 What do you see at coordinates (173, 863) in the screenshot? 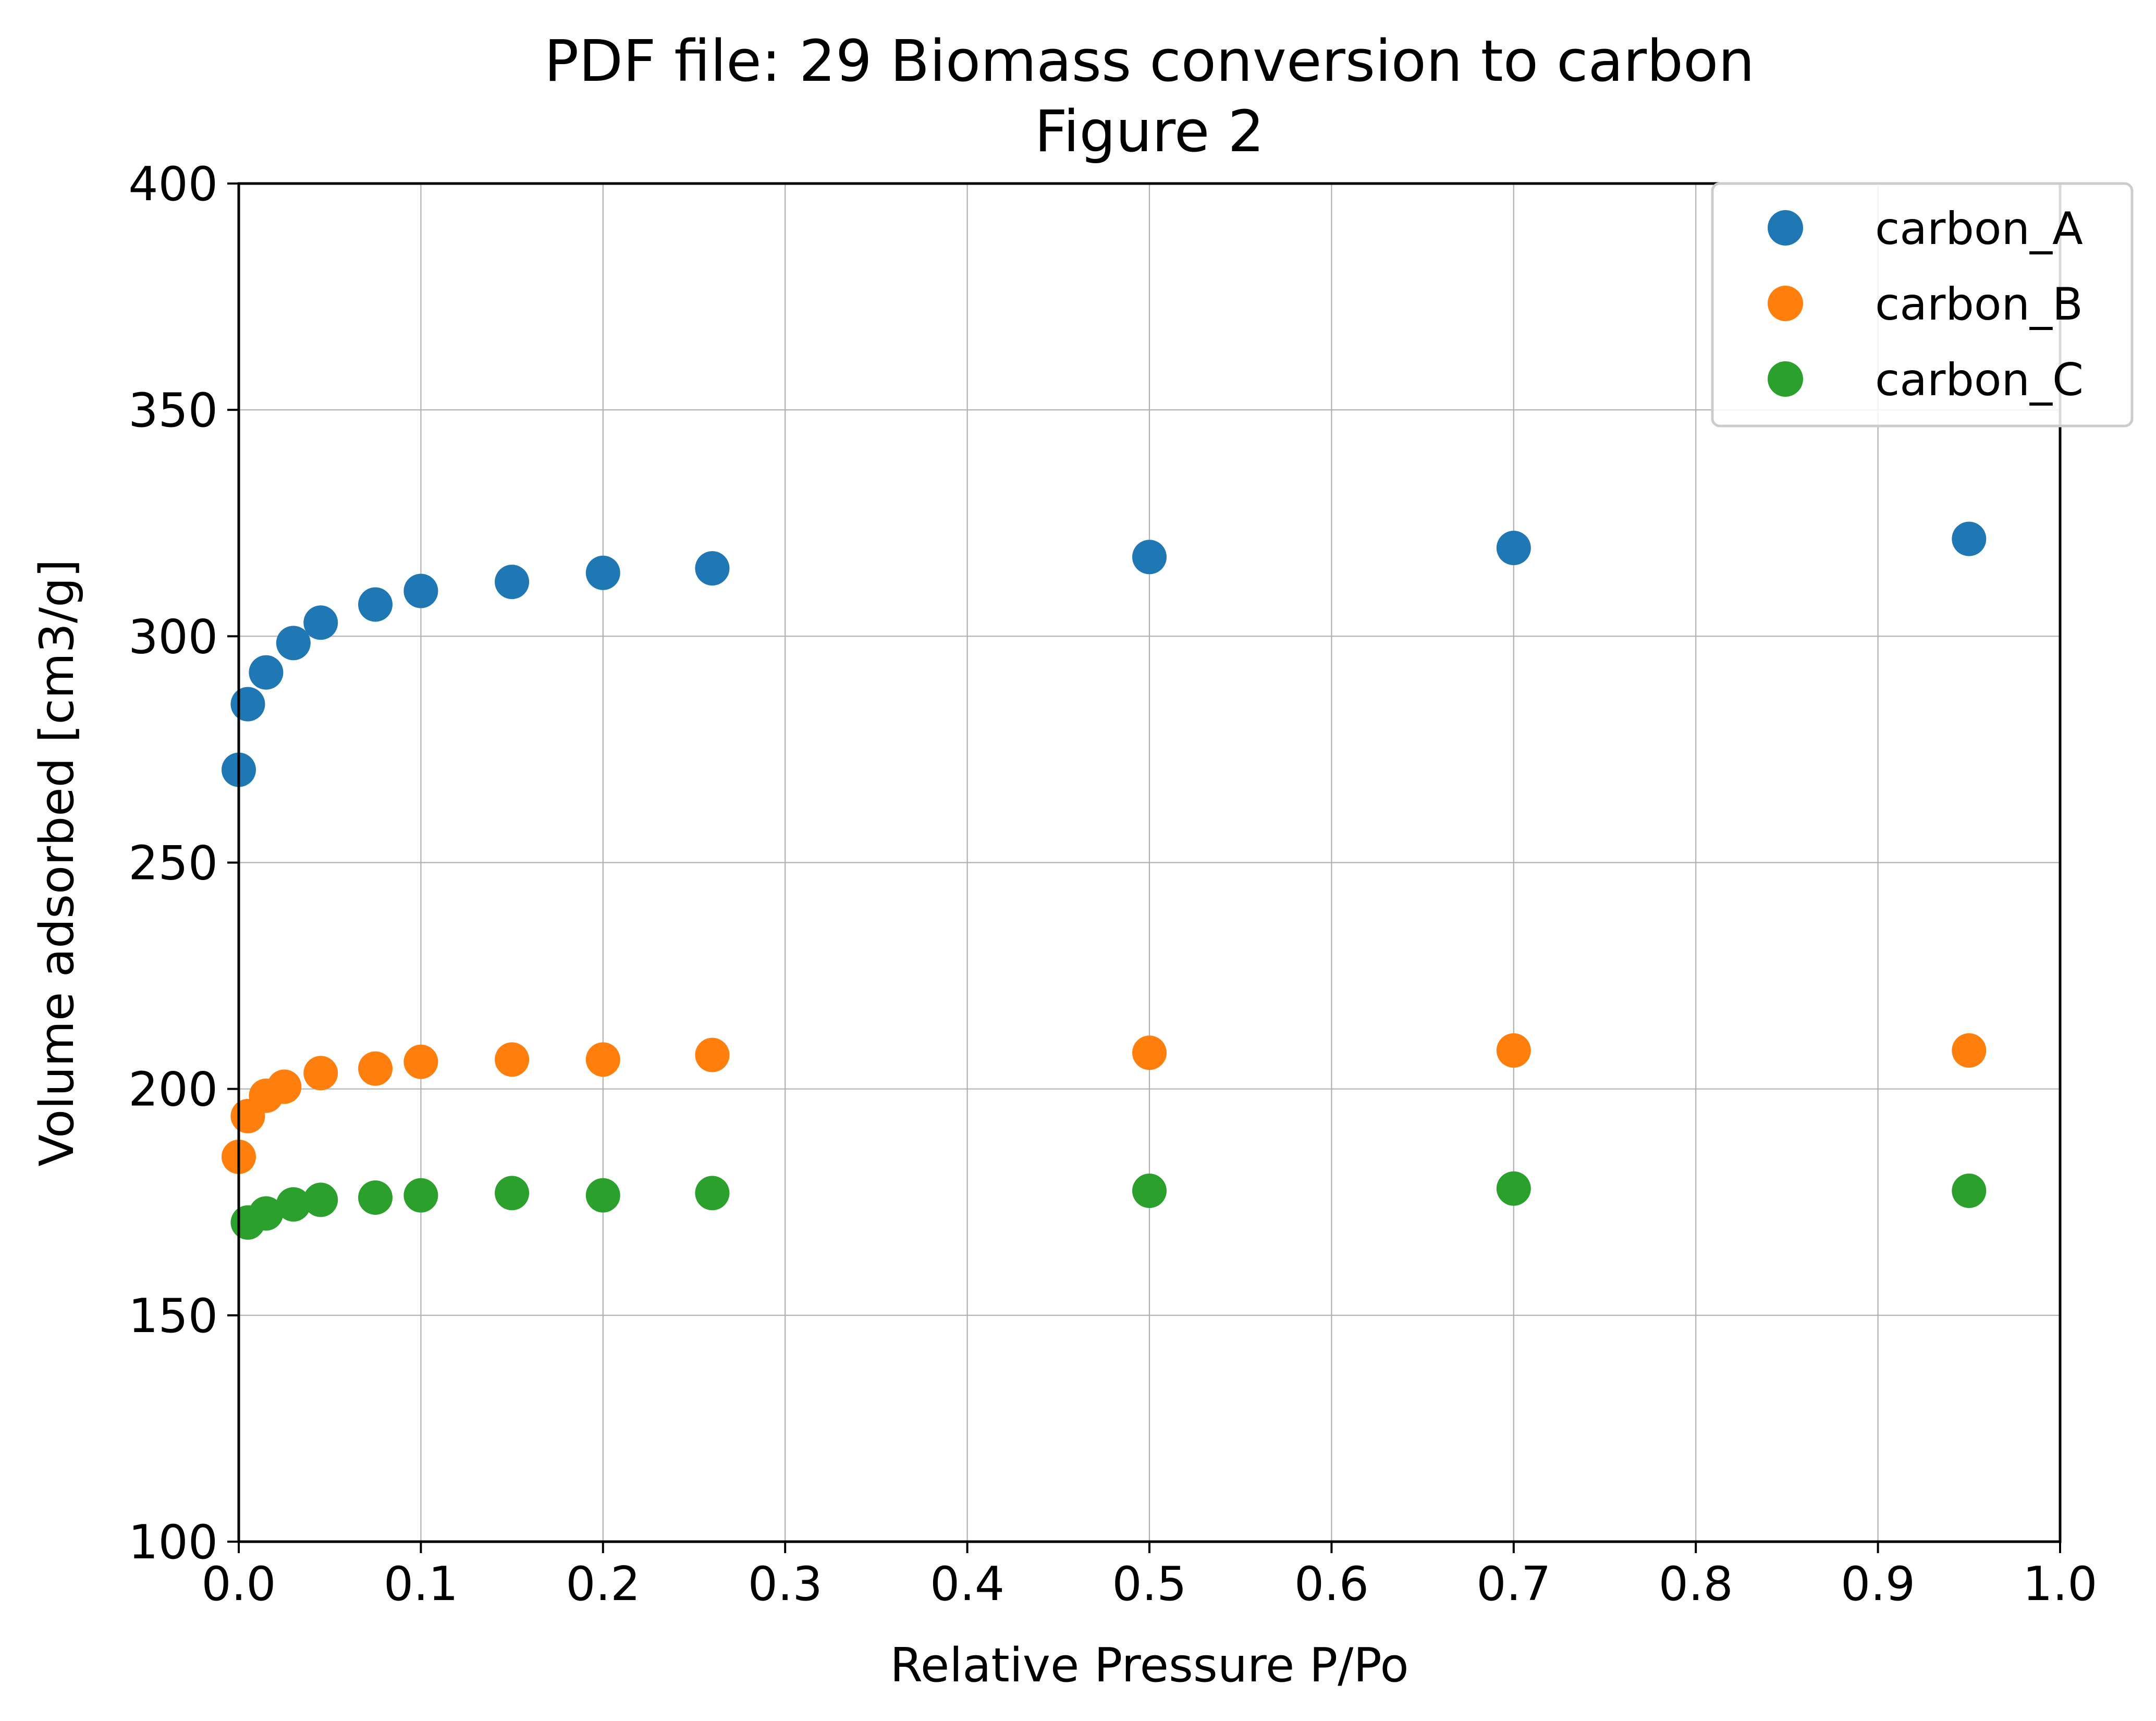
I see `y-tick-label: 250` at bounding box center [173, 863].